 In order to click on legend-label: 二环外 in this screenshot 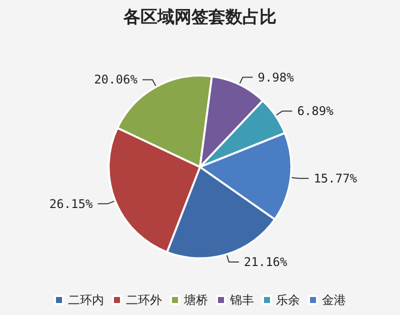, I will do `click(144, 300)`.